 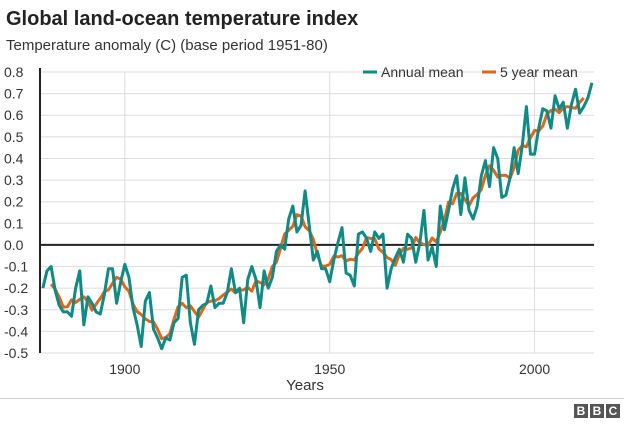 What do you see at coordinates (14, 180) in the screenshot?
I see `y-tick-label: 0.3` at bounding box center [14, 180].